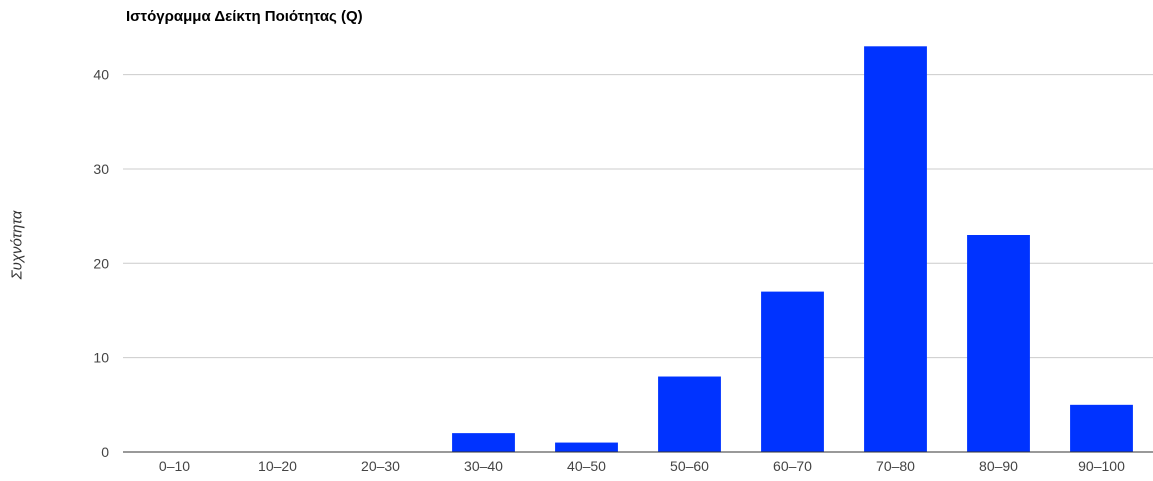  Describe the element at coordinates (101, 169) in the screenshot. I see `y-tick-label: 30` at that location.